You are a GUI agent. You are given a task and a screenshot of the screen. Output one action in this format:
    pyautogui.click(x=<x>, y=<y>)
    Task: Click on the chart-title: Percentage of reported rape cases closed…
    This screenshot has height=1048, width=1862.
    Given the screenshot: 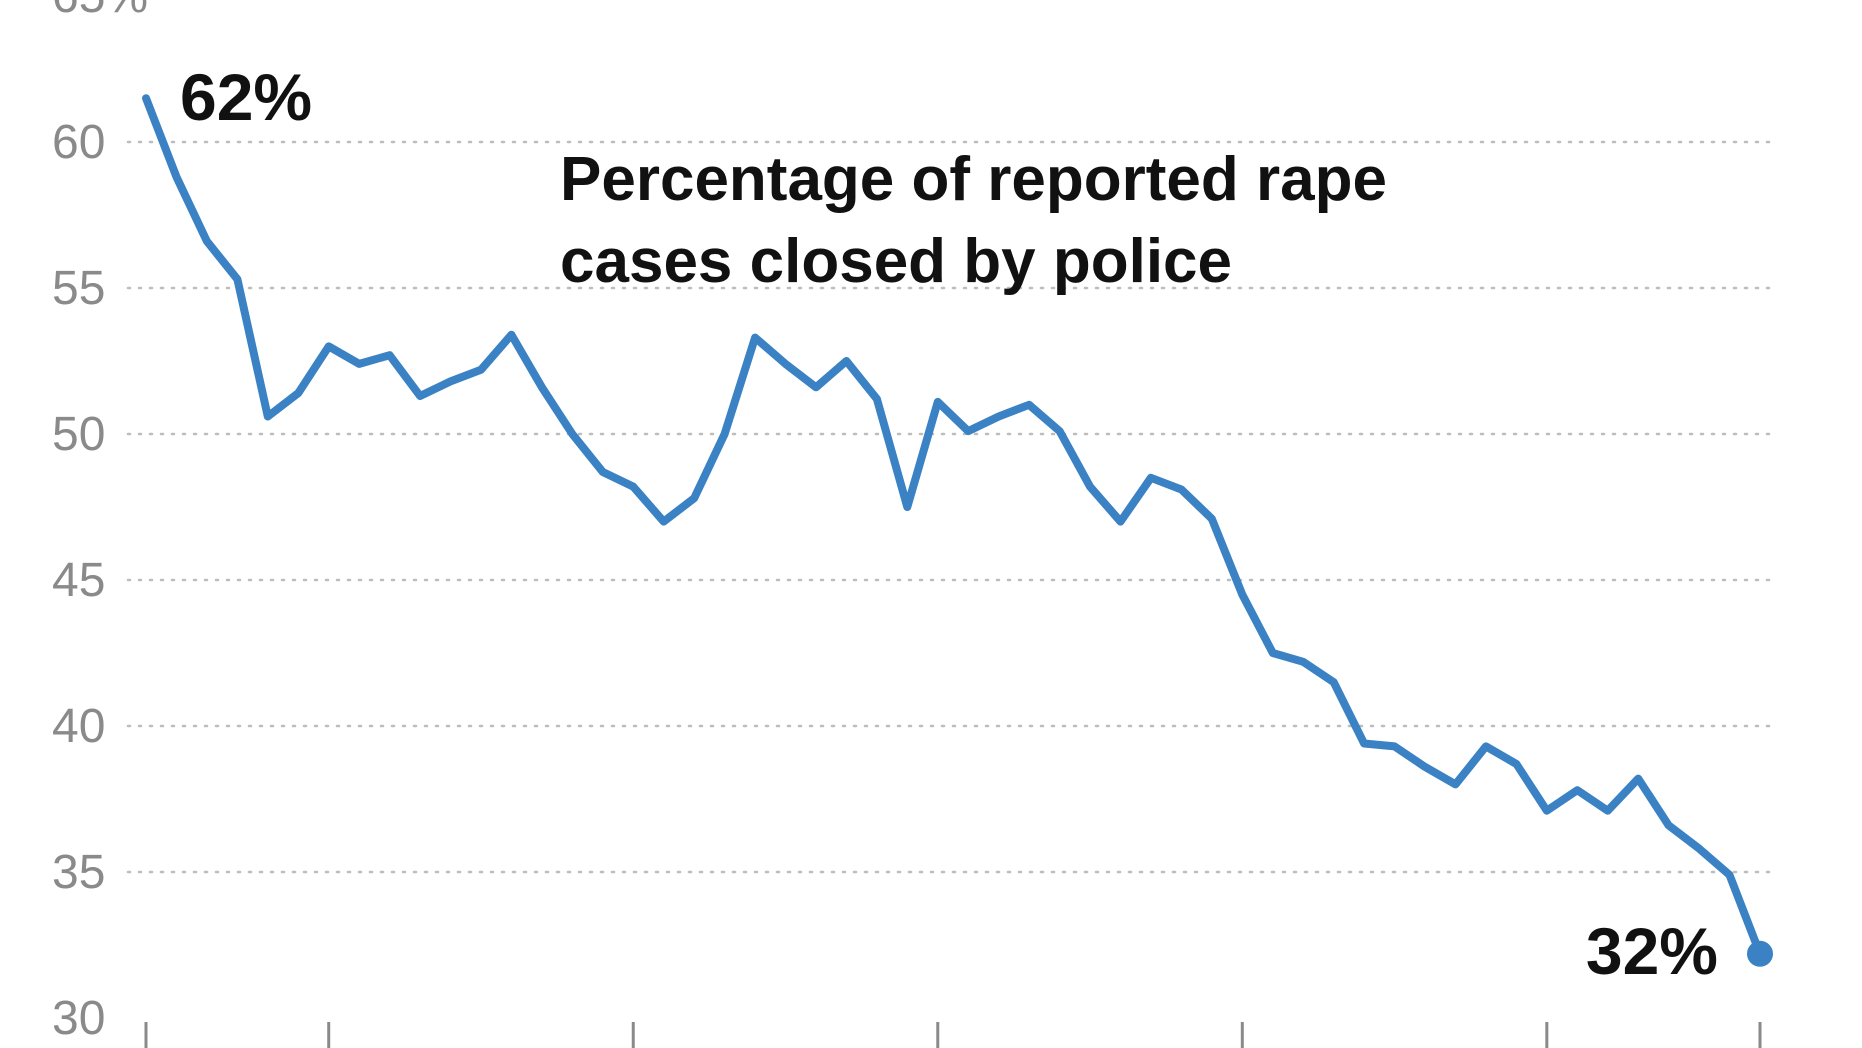 What is the action you would take?
    pyautogui.click(x=982, y=220)
    